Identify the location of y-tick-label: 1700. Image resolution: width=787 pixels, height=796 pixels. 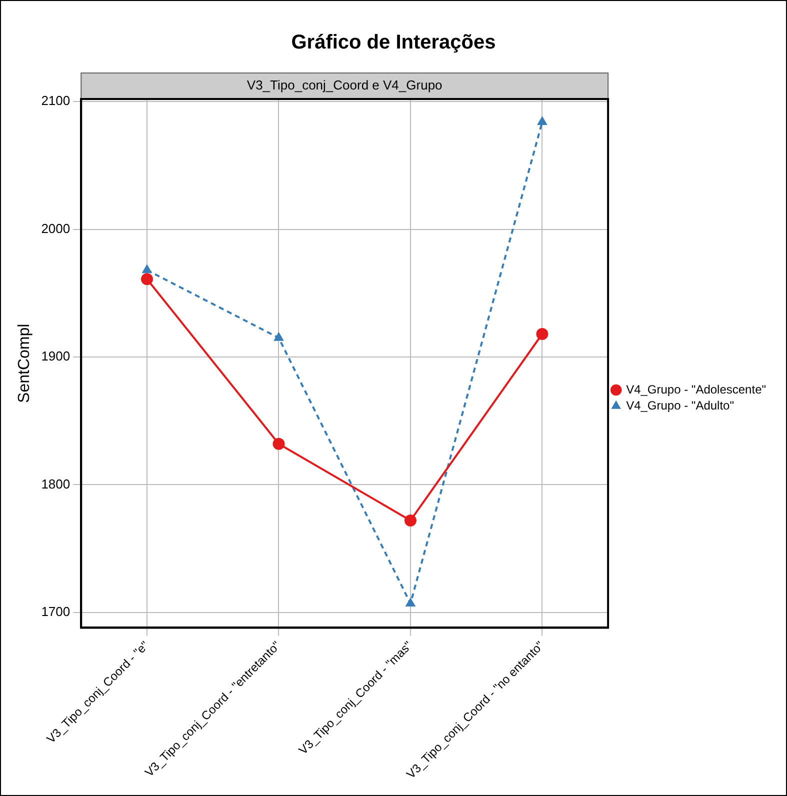
(55, 611).